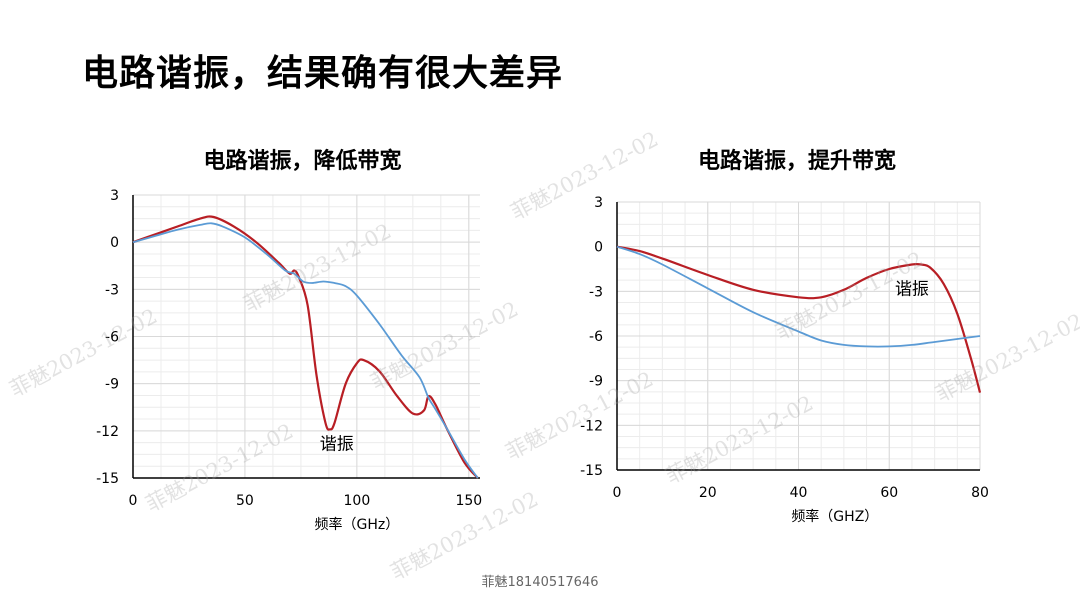 Image resolution: width=1080 pixels, height=607 pixels. What do you see at coordinates (708, 493) in the screenshot?
I see `x-tick-label: 20` at bounding box center [708, 493].